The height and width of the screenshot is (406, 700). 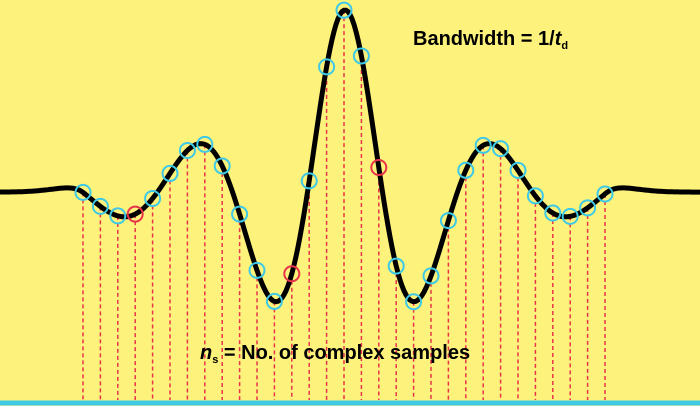 What do you see at coordinates (484, 39) in the screenshot?
I see `bandwidth-text: Bandwidth = 1/` at bounding box center [484, 39].